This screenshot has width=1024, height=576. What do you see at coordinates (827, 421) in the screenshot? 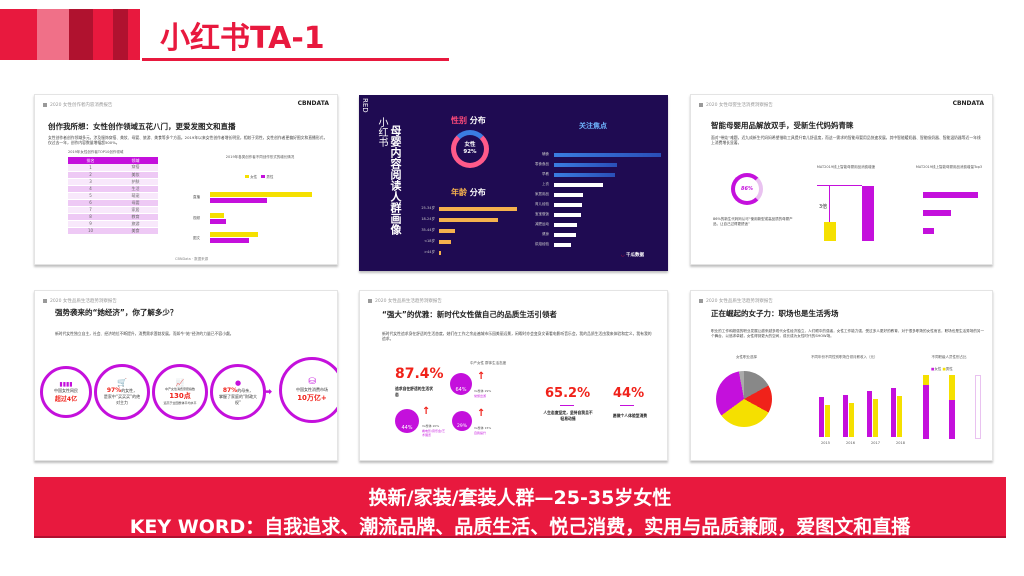
I see `bar-f-2015` at bounding box center [827, 421].